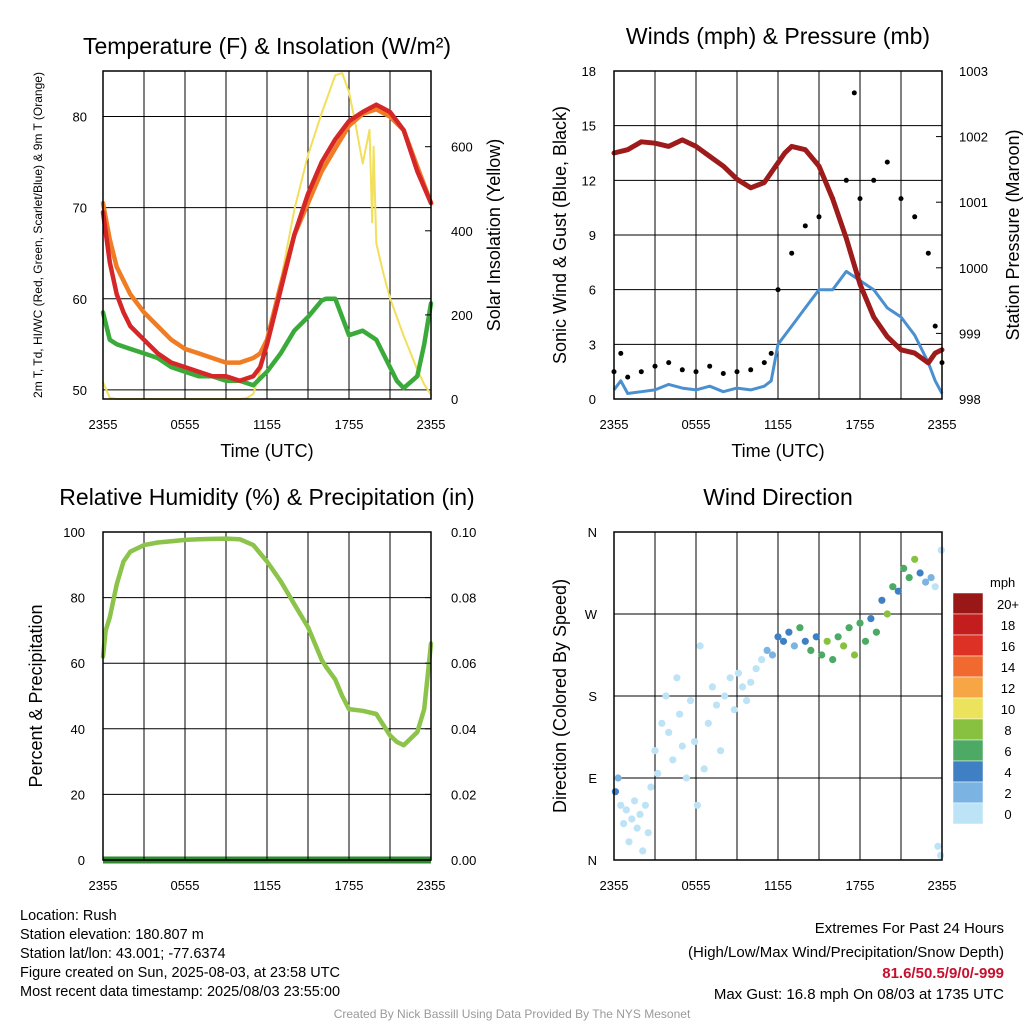 This screenshot has width=1024, height=1024. What do you see at coordinates (462, 315) in the screenshot?
I see `y2-tick-label: 200` at bounding box center [462, 315].